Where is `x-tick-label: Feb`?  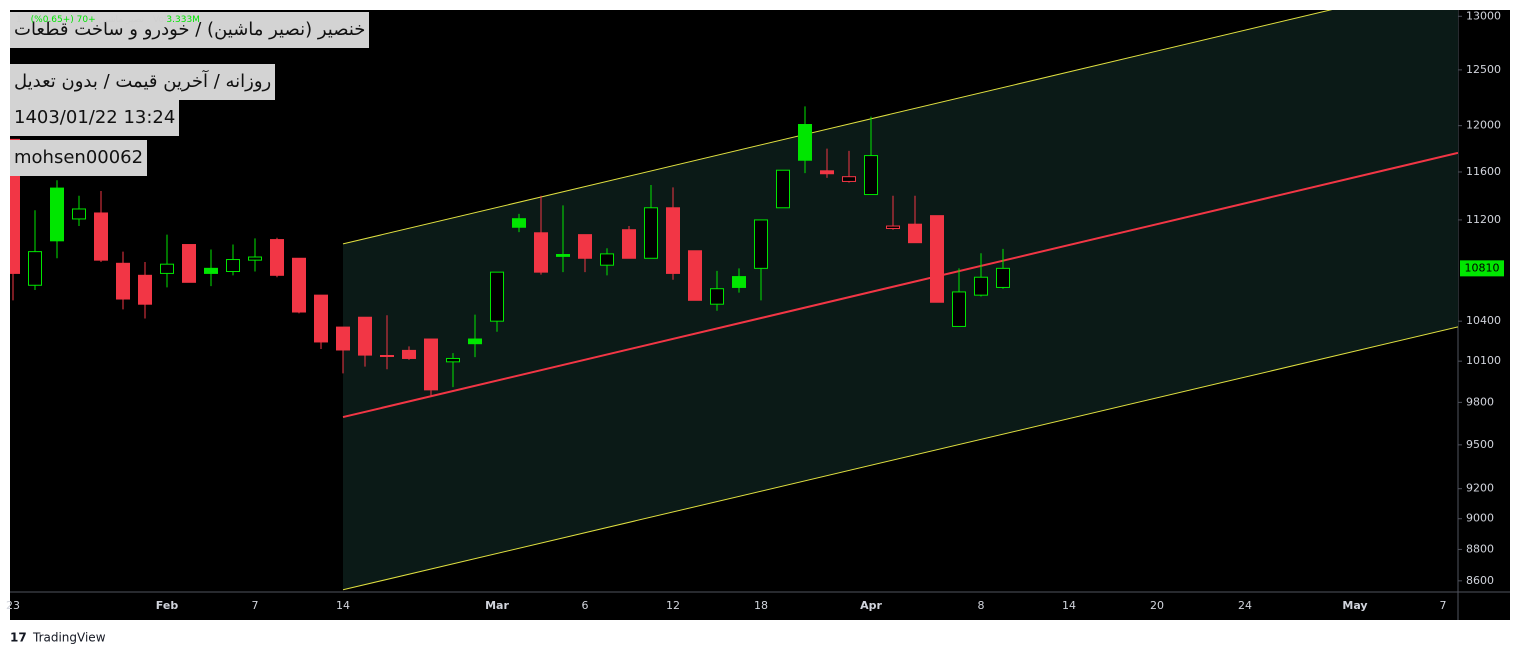 x-tick-label: Feb is located at coordinates (167, 605).